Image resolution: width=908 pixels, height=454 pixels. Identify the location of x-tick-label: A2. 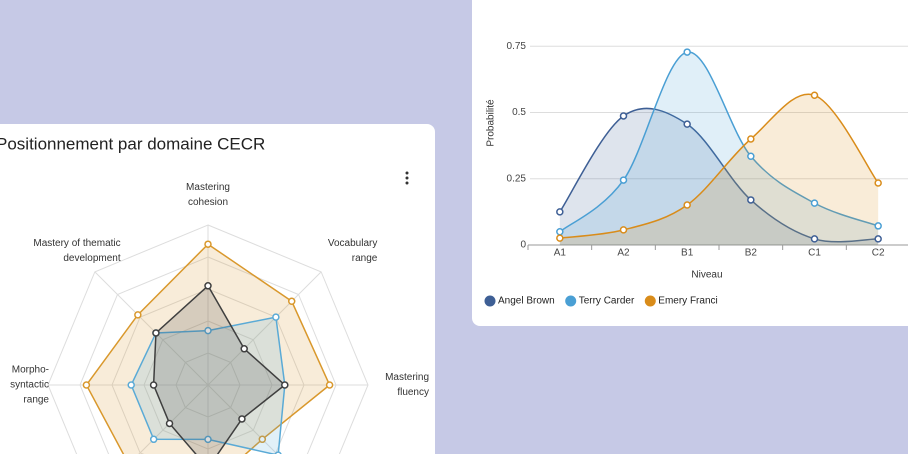
(623, 253).